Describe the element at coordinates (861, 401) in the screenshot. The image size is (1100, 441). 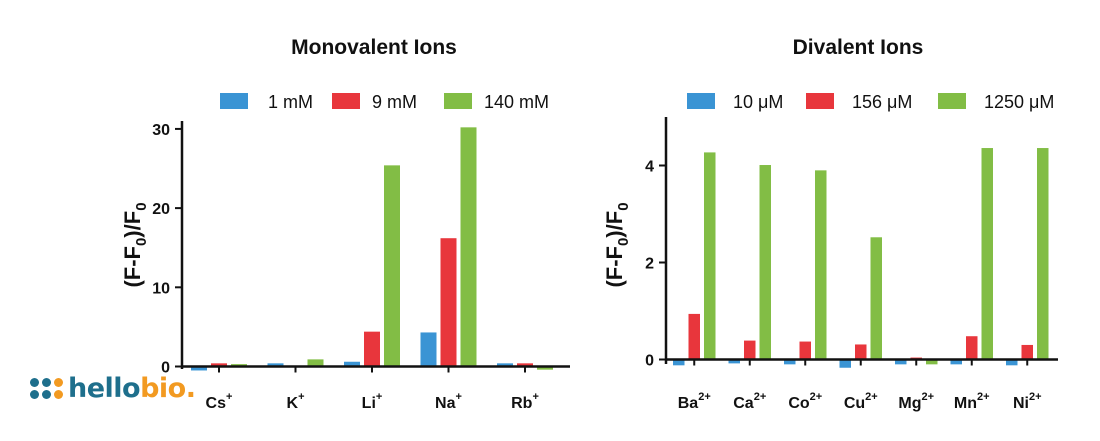
I see `x-tick-label: Cu2+` at that location.